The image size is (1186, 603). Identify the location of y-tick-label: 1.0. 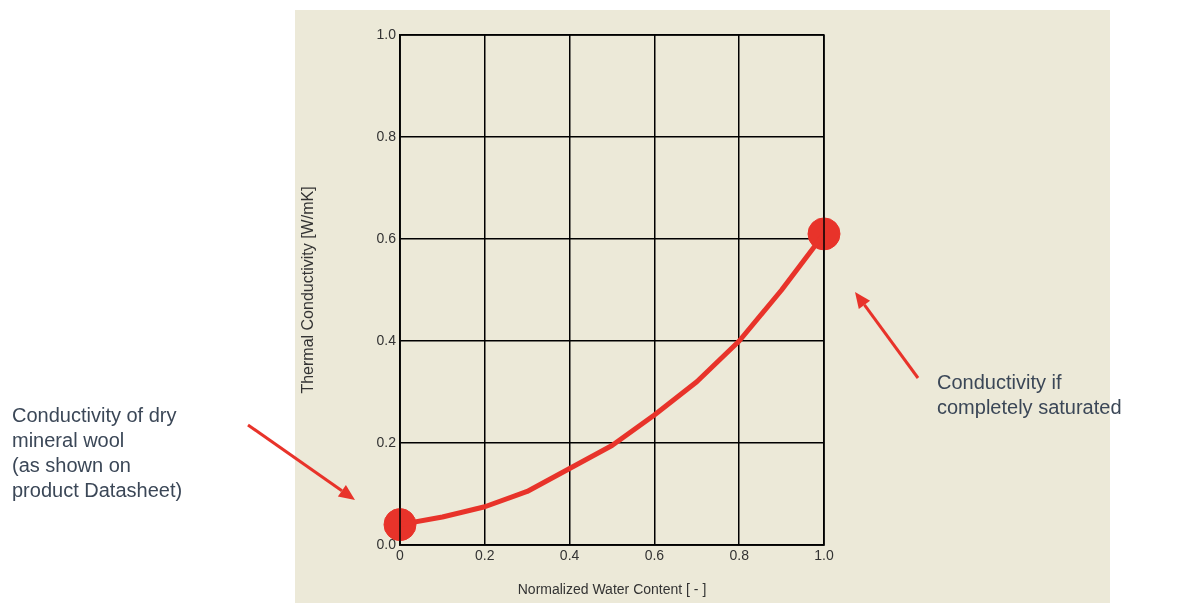
(386, 33).